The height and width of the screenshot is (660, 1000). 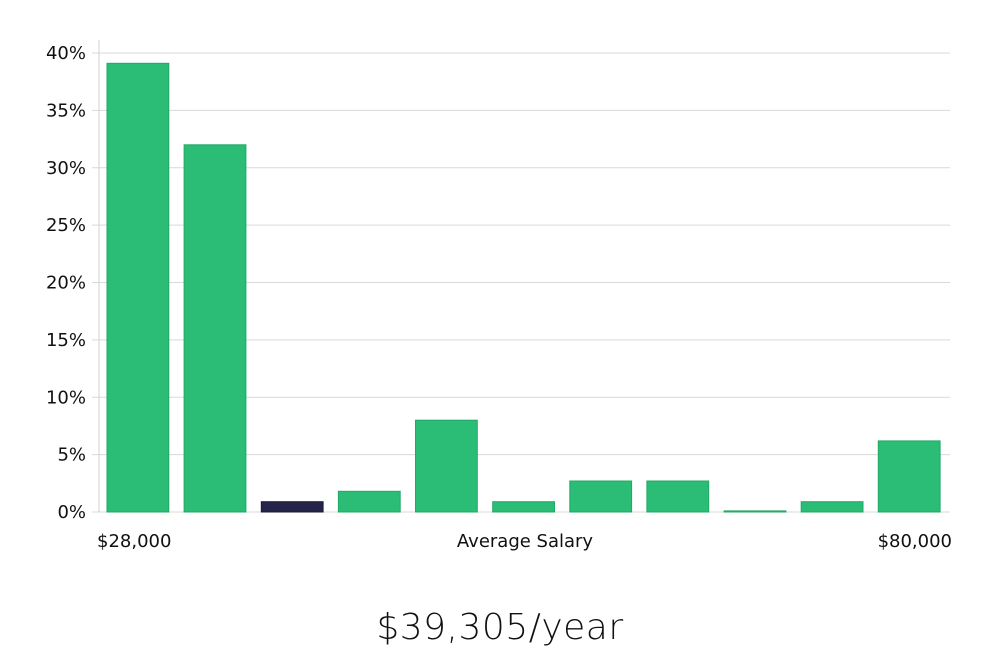 I want to click on x-max-label: $80,000, so click(x=915, y=541).